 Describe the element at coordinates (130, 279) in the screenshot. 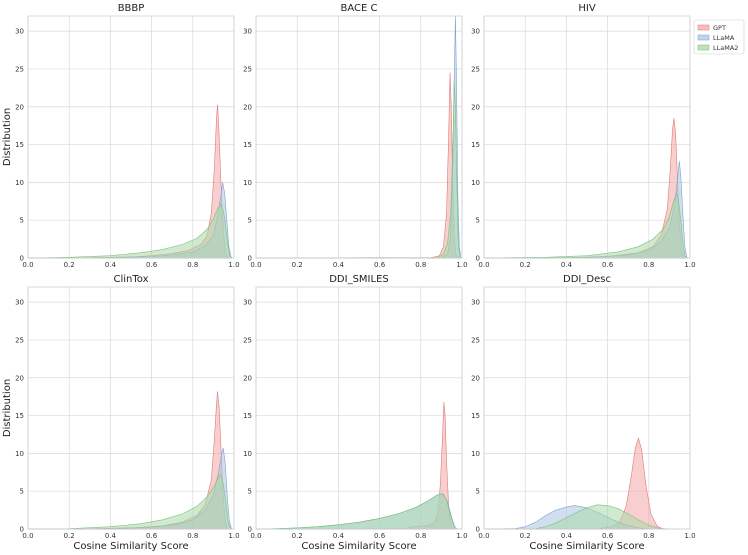

I see `panel-title: ClinTox` at that location.